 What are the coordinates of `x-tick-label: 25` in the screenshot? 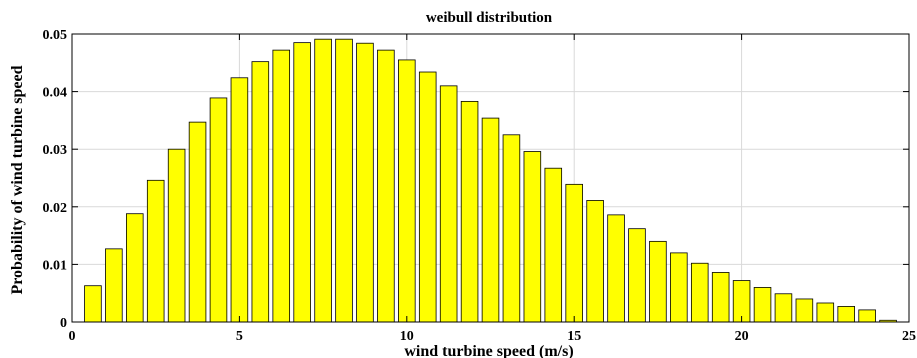 It's located at (909, 336).